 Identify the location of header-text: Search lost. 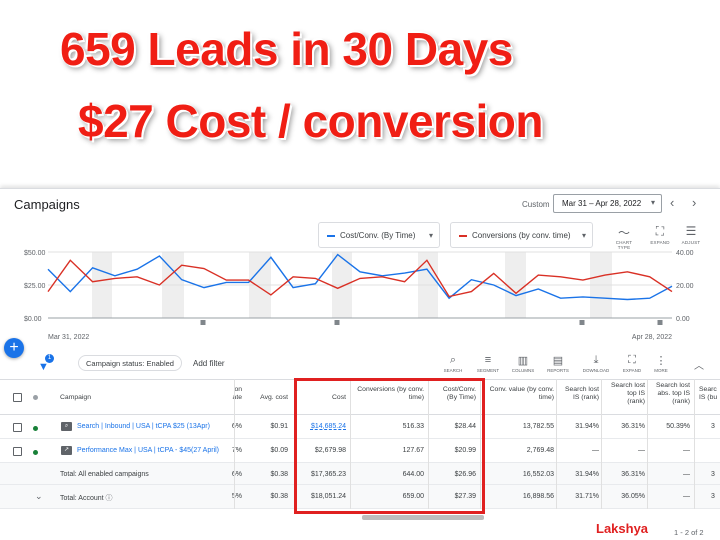
(627, 385).